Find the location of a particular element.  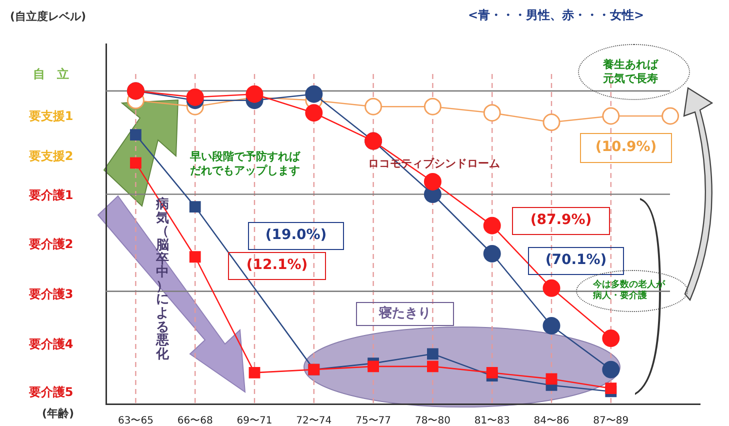

text: 要介護2 is located at coordinates (51, 244).